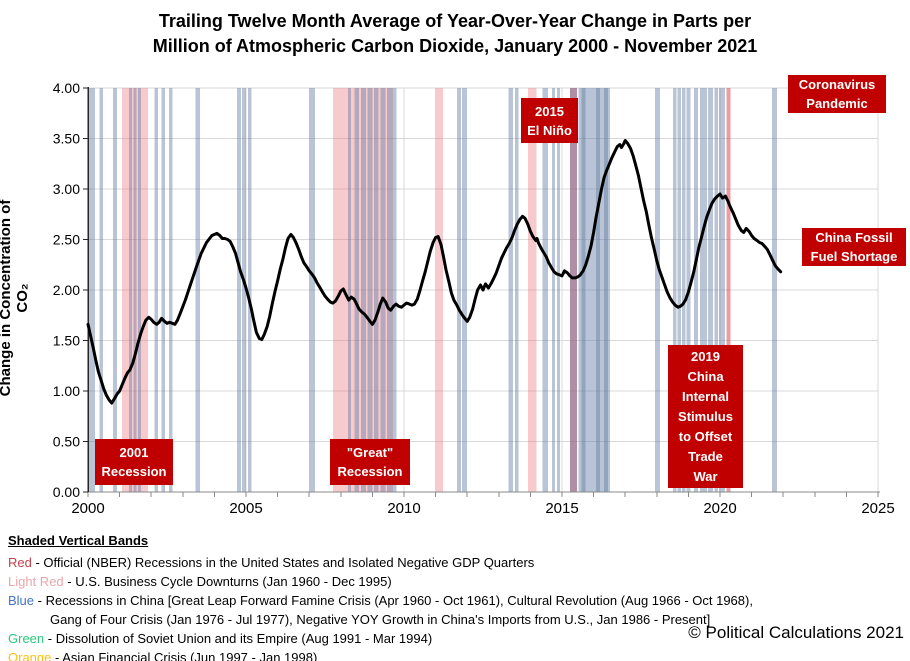 This screenshot has width=910, height=661. Describe the element at coordinates (66, 290) in the screenshot. I see `svg-text: 2.00` at that location.